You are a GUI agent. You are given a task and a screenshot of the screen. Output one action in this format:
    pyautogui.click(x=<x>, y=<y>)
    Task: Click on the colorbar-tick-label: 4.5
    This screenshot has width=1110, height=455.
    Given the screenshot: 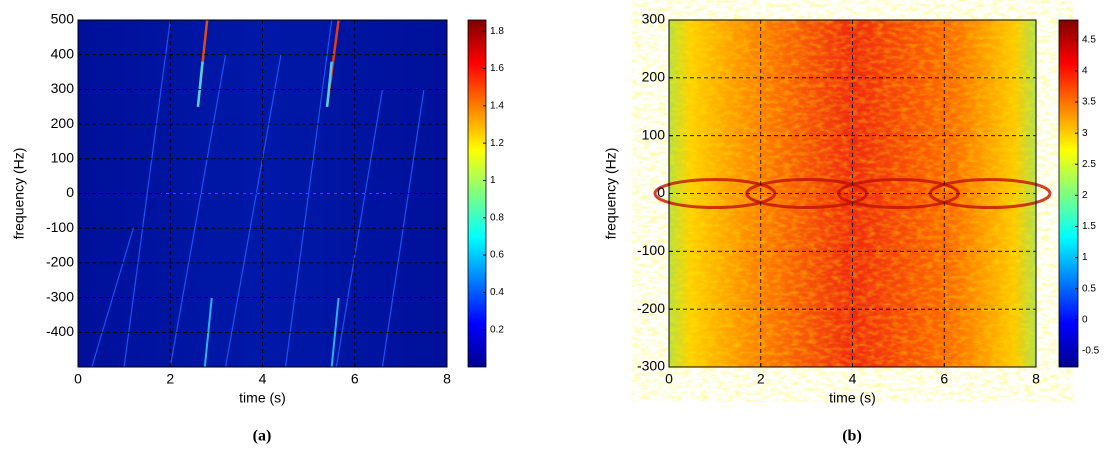 What is the action you would take?
    pyautogui.click(x=1089, y=40)
    